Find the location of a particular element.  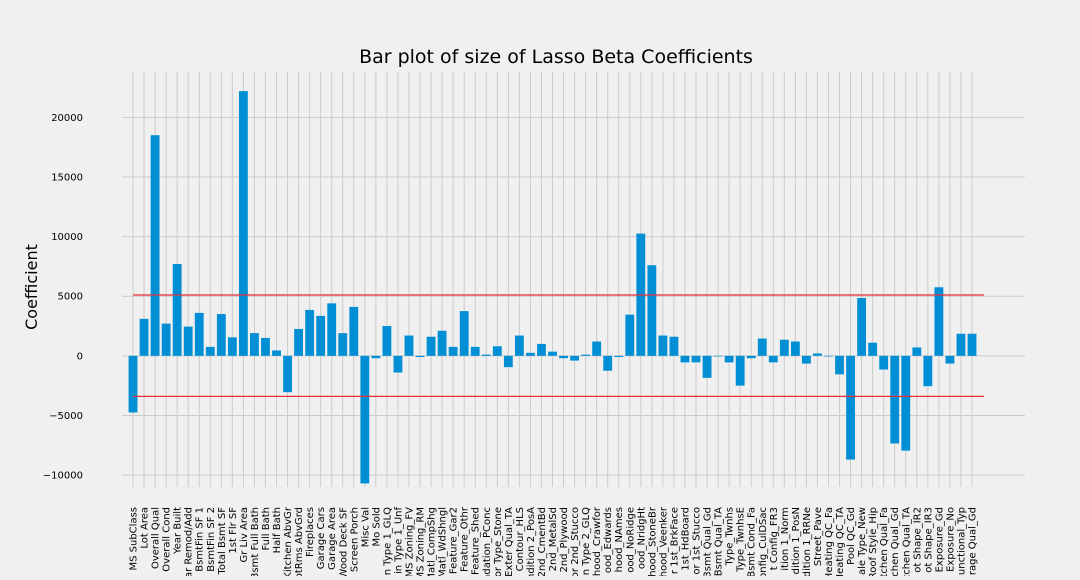

x-tick-label: rage Qual_Gd is located at coordinates (973, 541).